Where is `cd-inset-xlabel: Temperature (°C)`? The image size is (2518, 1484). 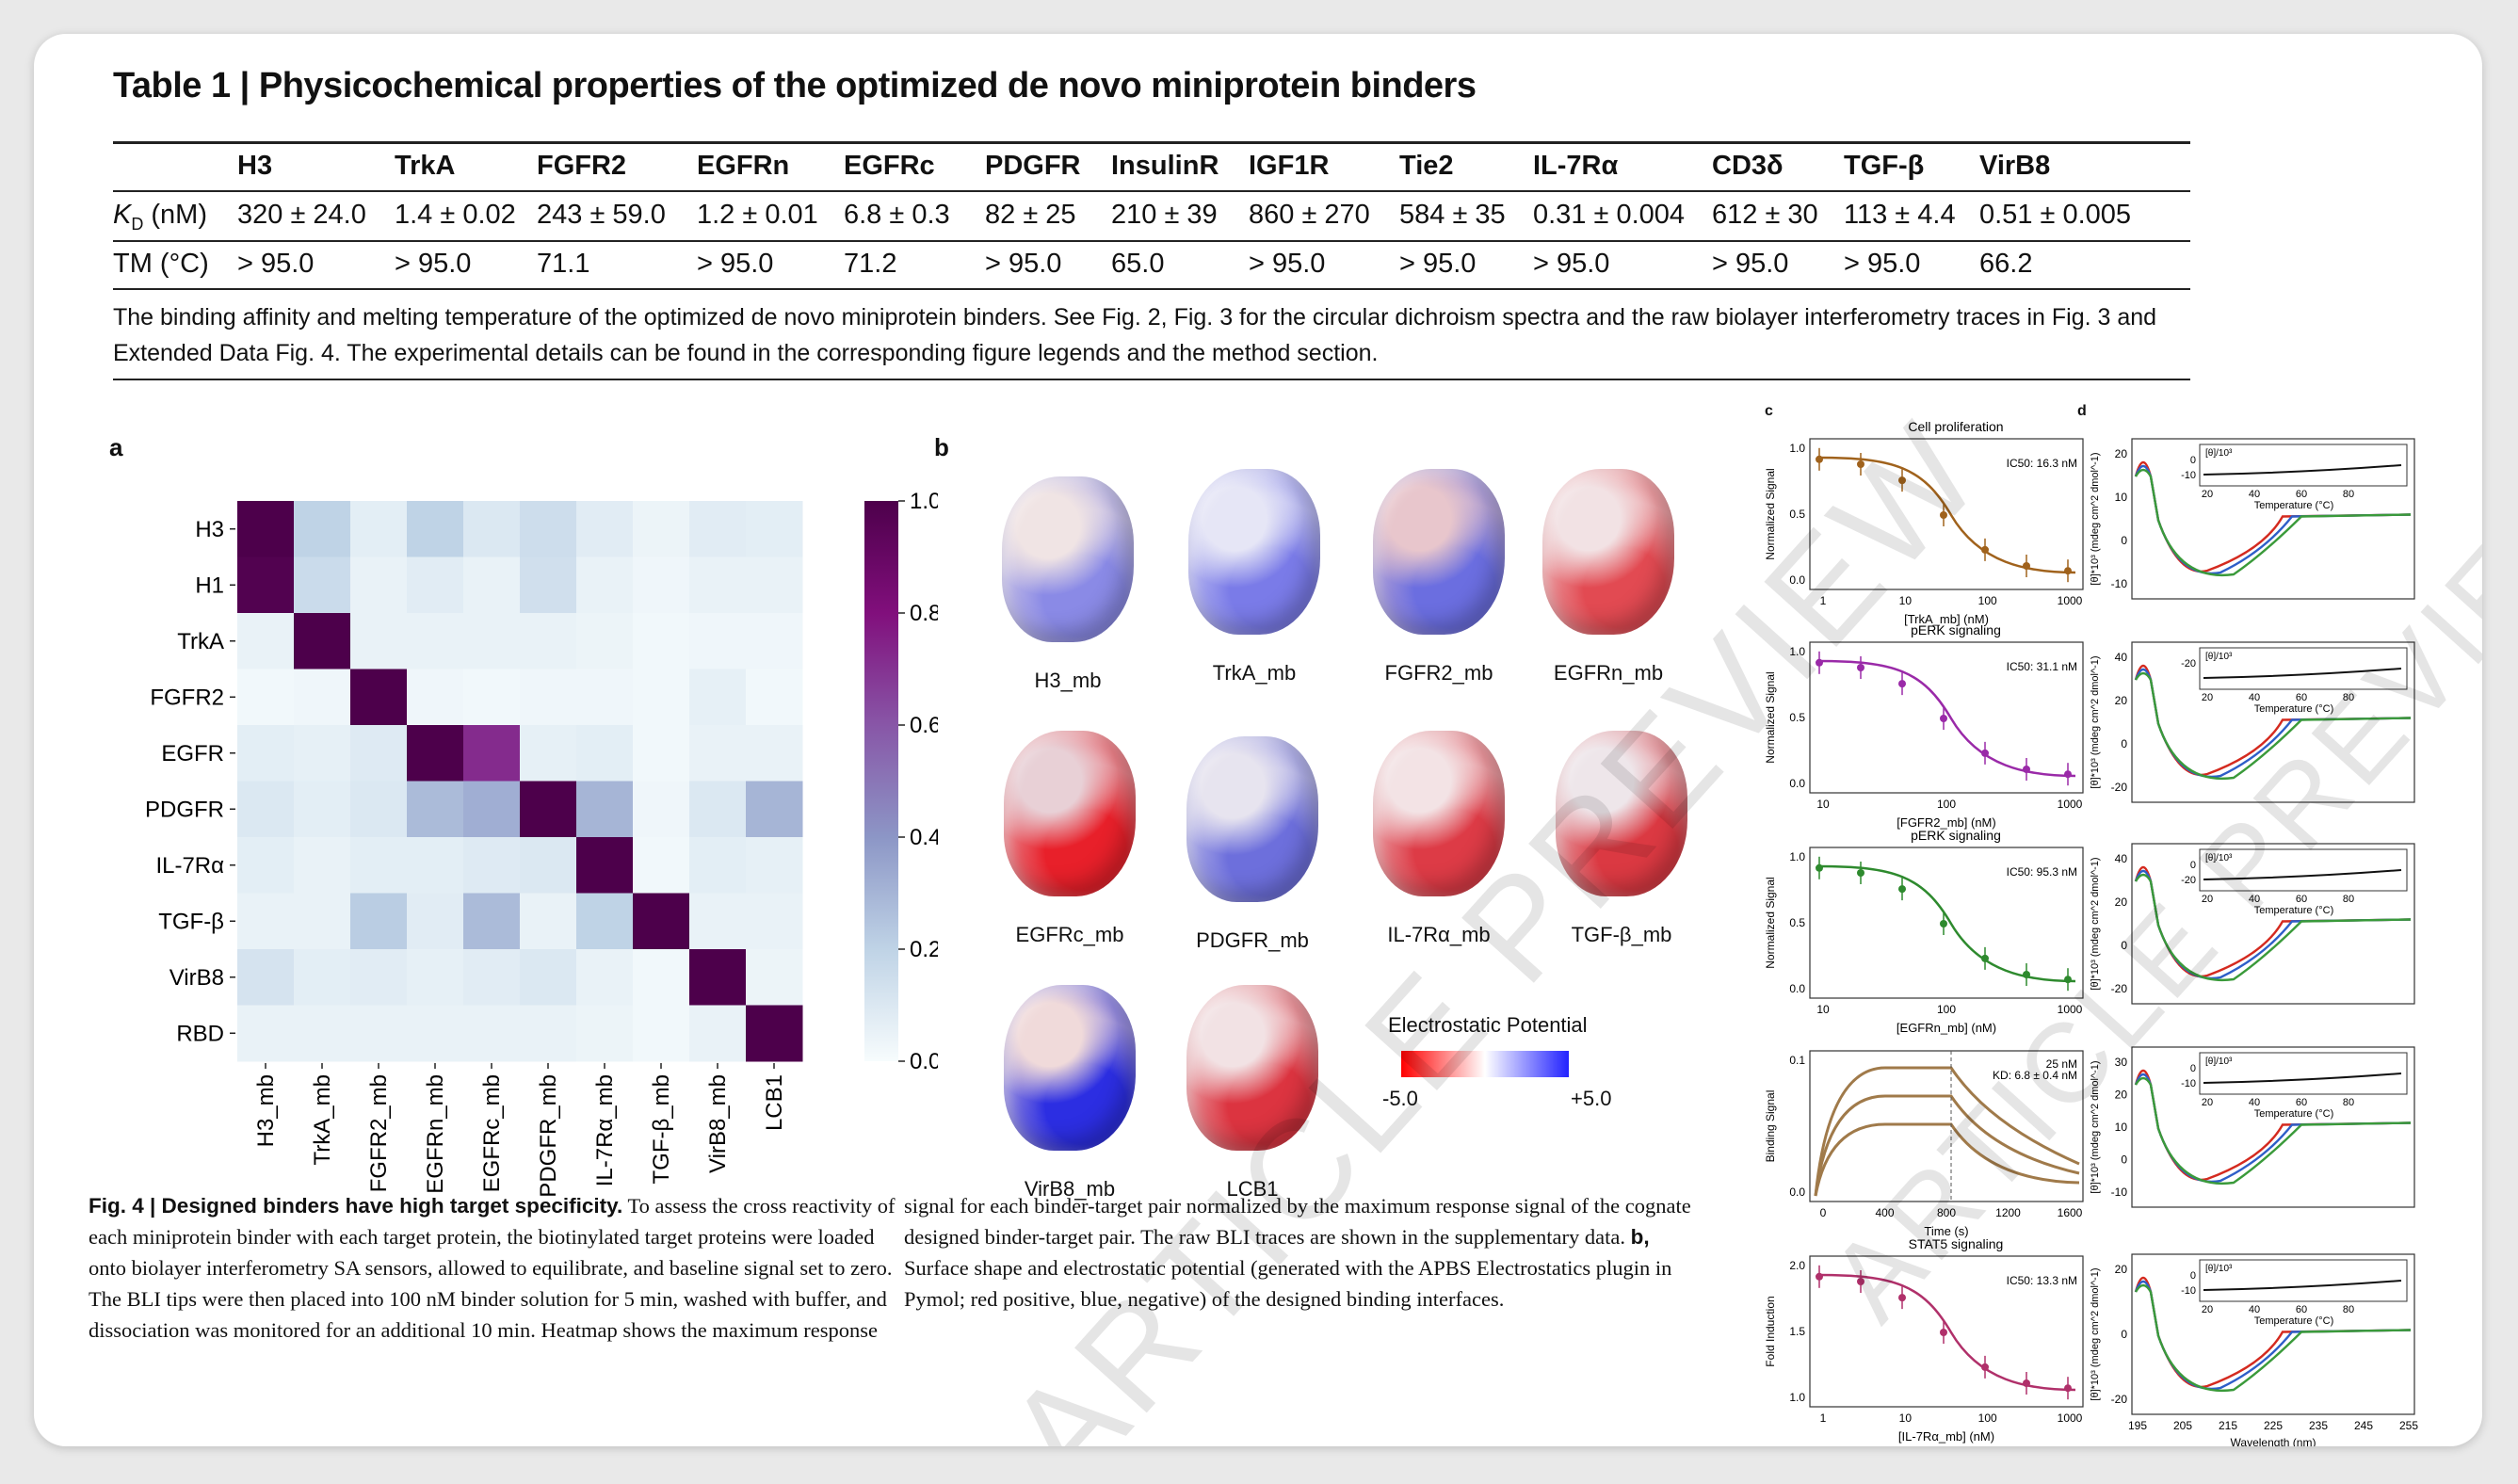
cd-inset-xlabel: Temperature (°C) is located at coordinates (2293, 1321).